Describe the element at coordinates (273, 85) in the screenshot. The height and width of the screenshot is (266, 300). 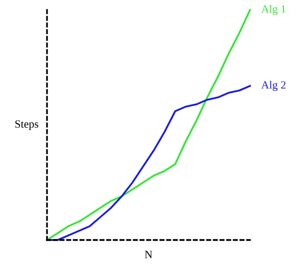
I see `series-label: Alg 2` at that location.